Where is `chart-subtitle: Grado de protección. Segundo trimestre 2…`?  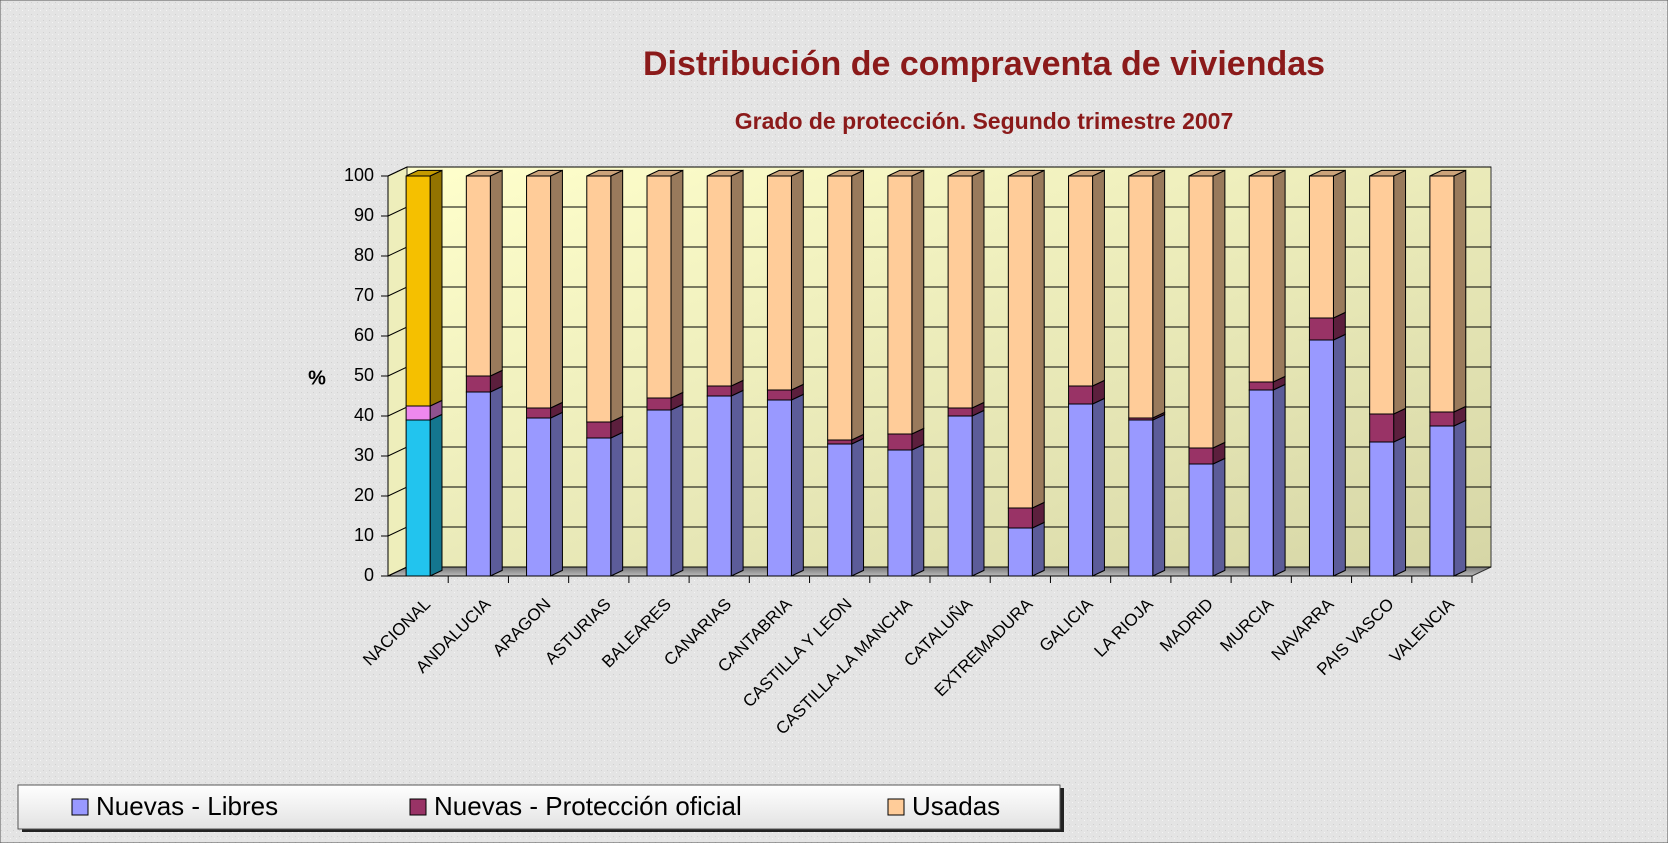
chart-subtitle: Grado de protección. Segundo trimestre 2… is located at coordinates (984, 121).